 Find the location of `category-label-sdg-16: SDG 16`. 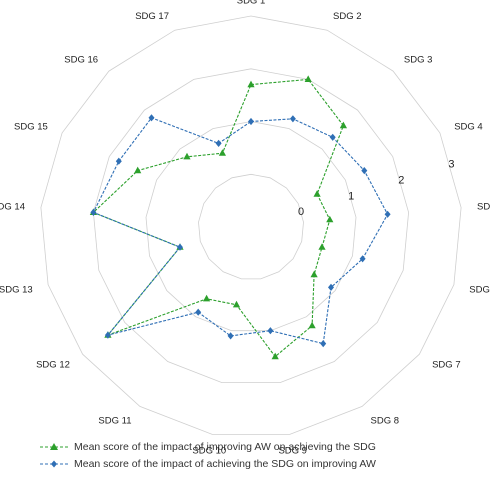

category-label-sdg-16: SDG 16 is located at coordinates (81, 60).